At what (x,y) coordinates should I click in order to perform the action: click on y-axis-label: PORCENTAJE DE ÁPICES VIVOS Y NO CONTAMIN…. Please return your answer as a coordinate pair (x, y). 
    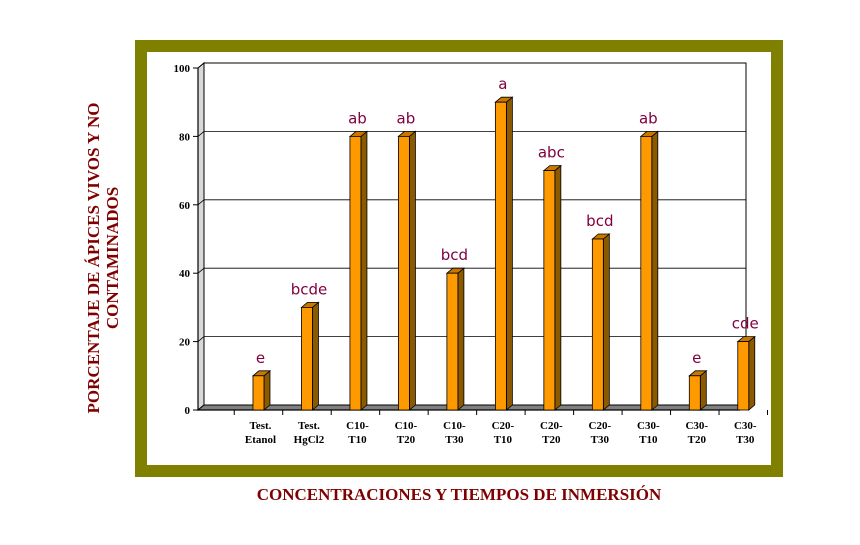
    Looking at the image, I should click on (103, 258).